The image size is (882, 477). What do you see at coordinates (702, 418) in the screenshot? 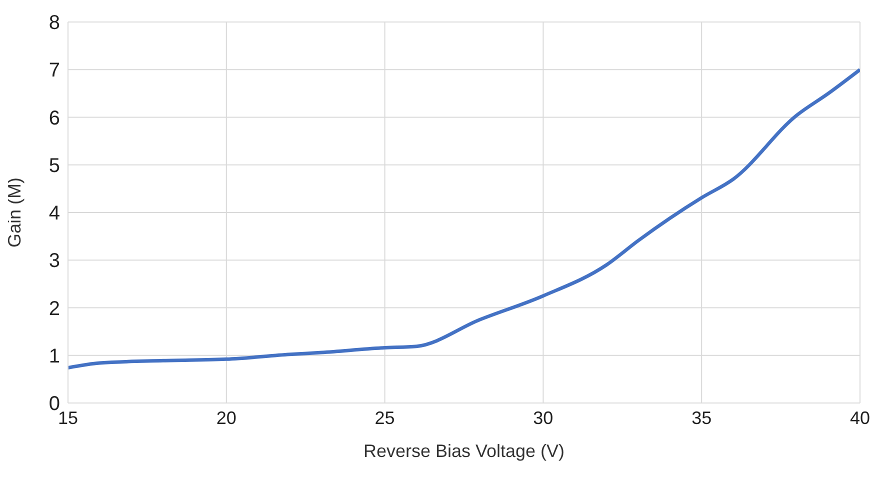
I see `x-tick-label: 35` at bounding box center [702, 418].